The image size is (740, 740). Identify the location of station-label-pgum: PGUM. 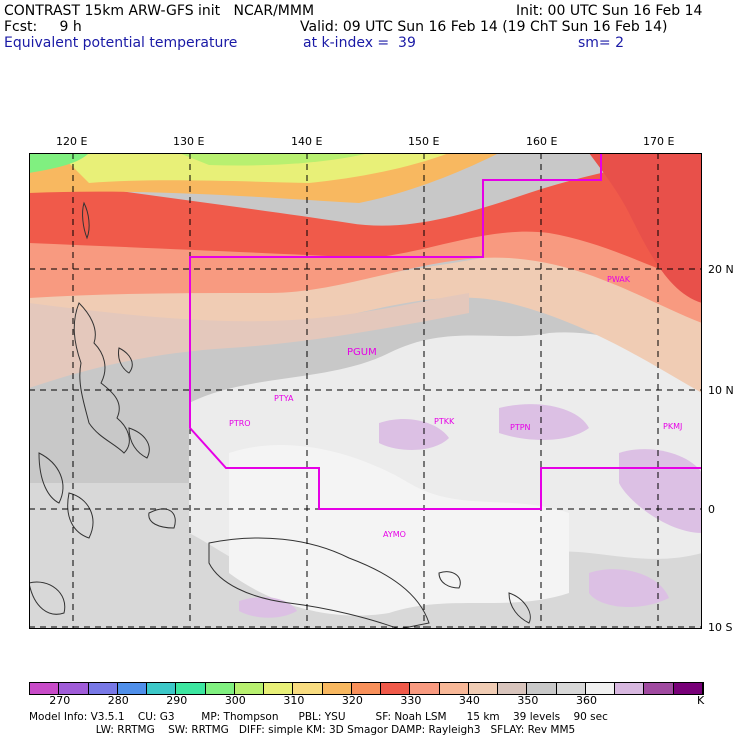
(362, 352).